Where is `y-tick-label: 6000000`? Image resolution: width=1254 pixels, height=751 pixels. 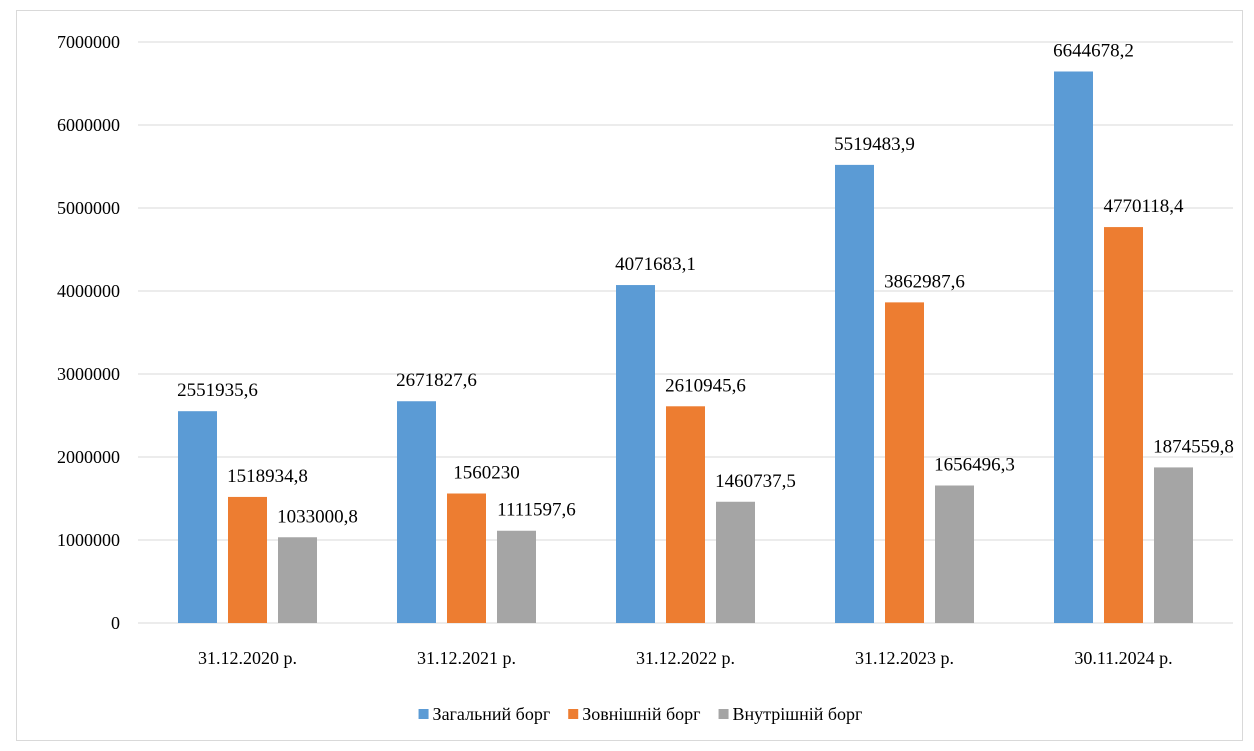
y-tick-label: 6000000 is located at coordinates (88, 125).